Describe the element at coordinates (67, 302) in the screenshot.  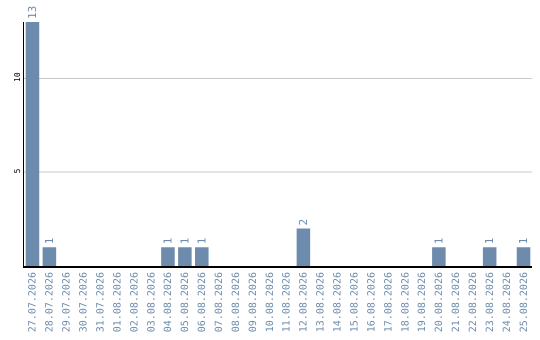
I see `x-tick-label: 29.07.2026` at that location.